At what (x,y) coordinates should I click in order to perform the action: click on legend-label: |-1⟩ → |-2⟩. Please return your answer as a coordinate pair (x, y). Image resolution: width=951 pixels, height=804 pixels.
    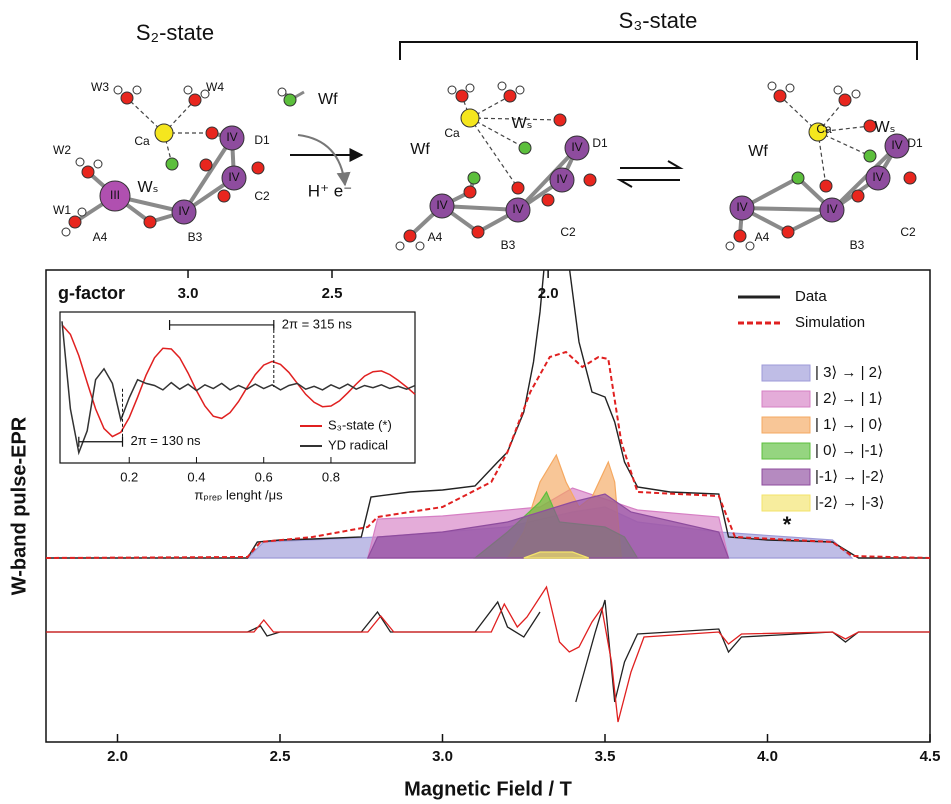
    Looking at the image, I should click on (850, 476).